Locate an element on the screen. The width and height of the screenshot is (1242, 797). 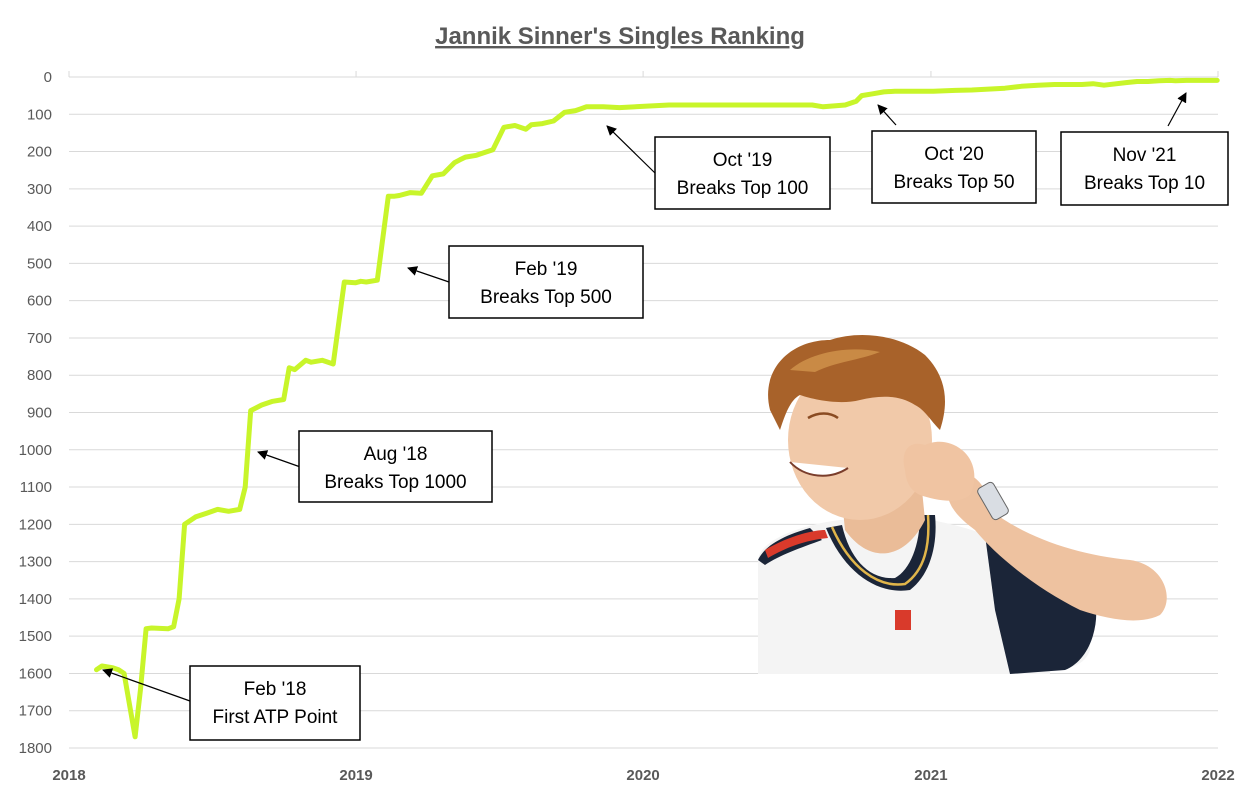
player-arm is located at coordinates (1056, 545).